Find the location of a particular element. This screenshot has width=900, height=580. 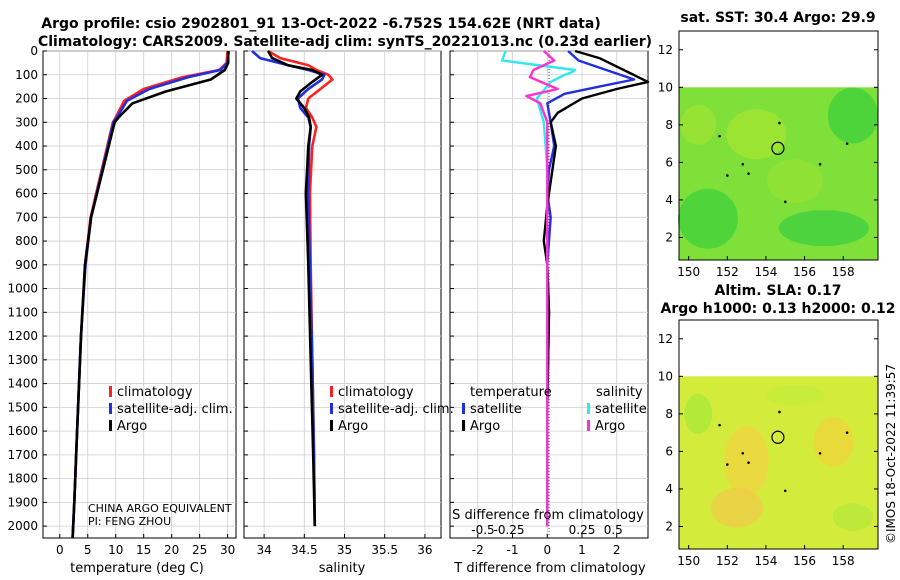

lat-tick-label: 6 is located at coordinates (669, 451).